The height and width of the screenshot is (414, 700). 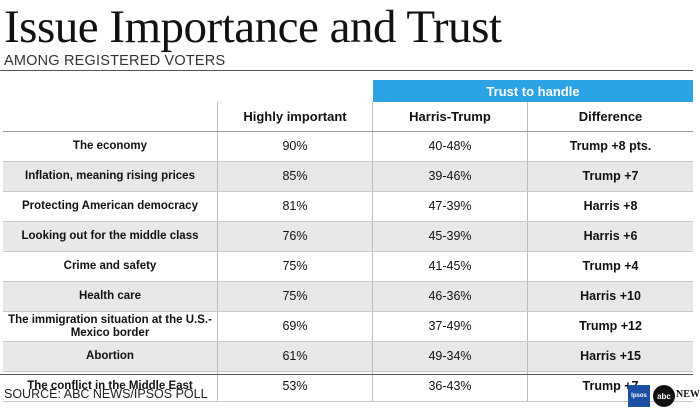 What do you see at coordinates (639, 396) in the screenshot?
I see `ipsos-logo: Ipsos` at bounding box center [639, 396].